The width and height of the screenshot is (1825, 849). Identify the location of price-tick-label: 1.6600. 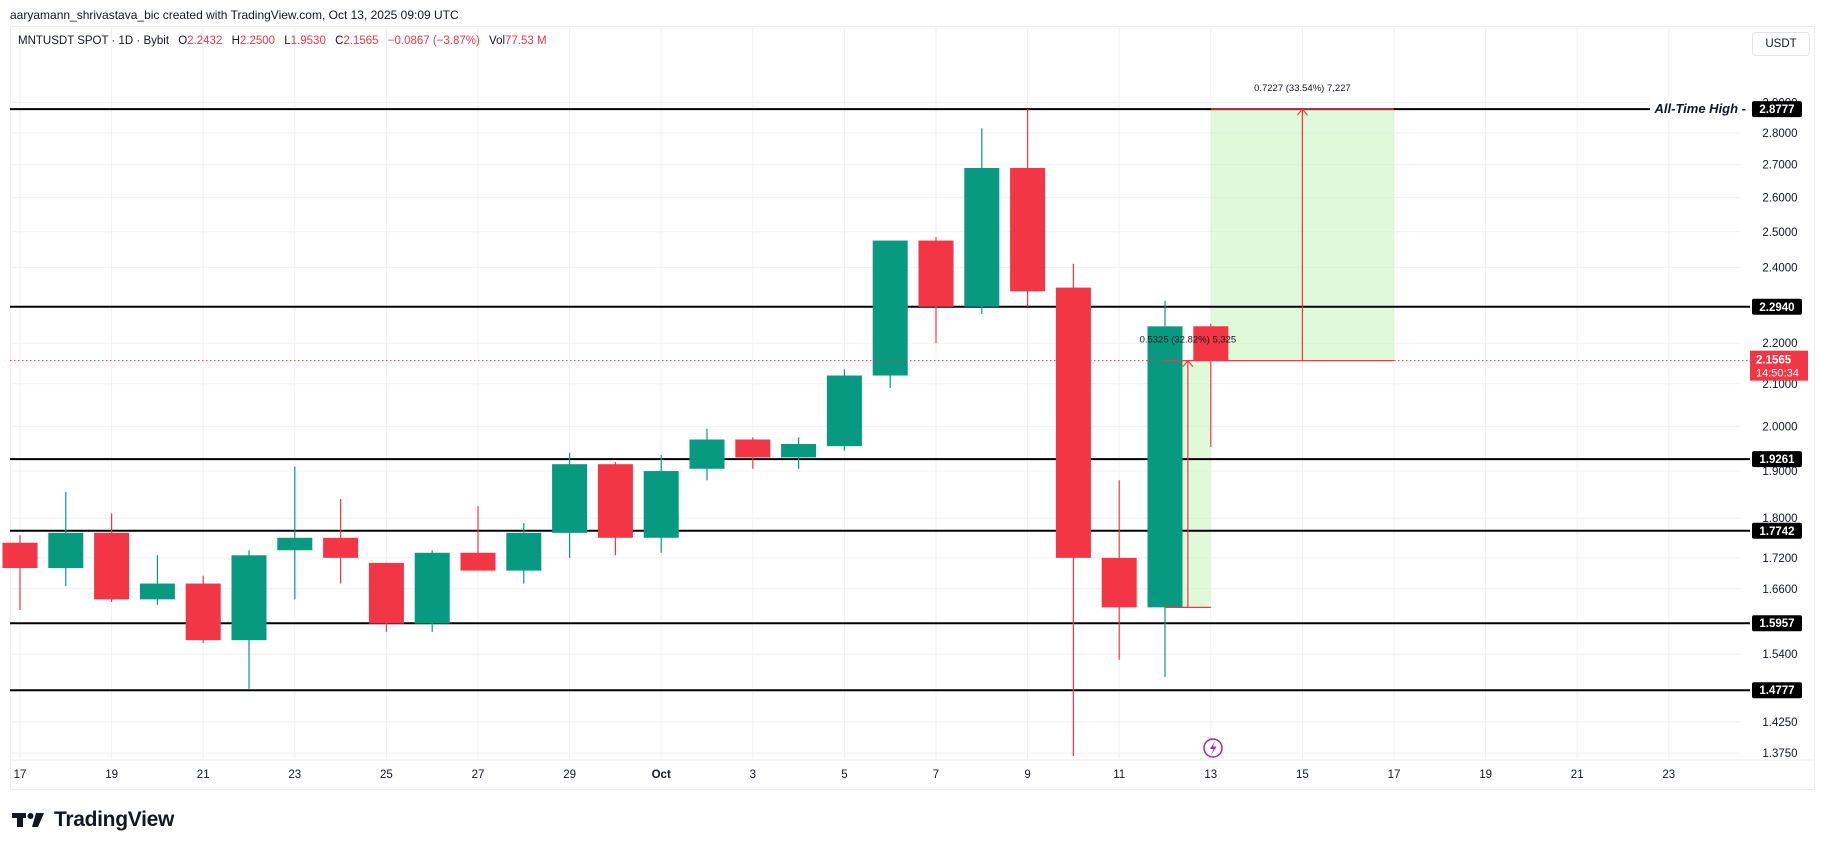
(1779, 590).